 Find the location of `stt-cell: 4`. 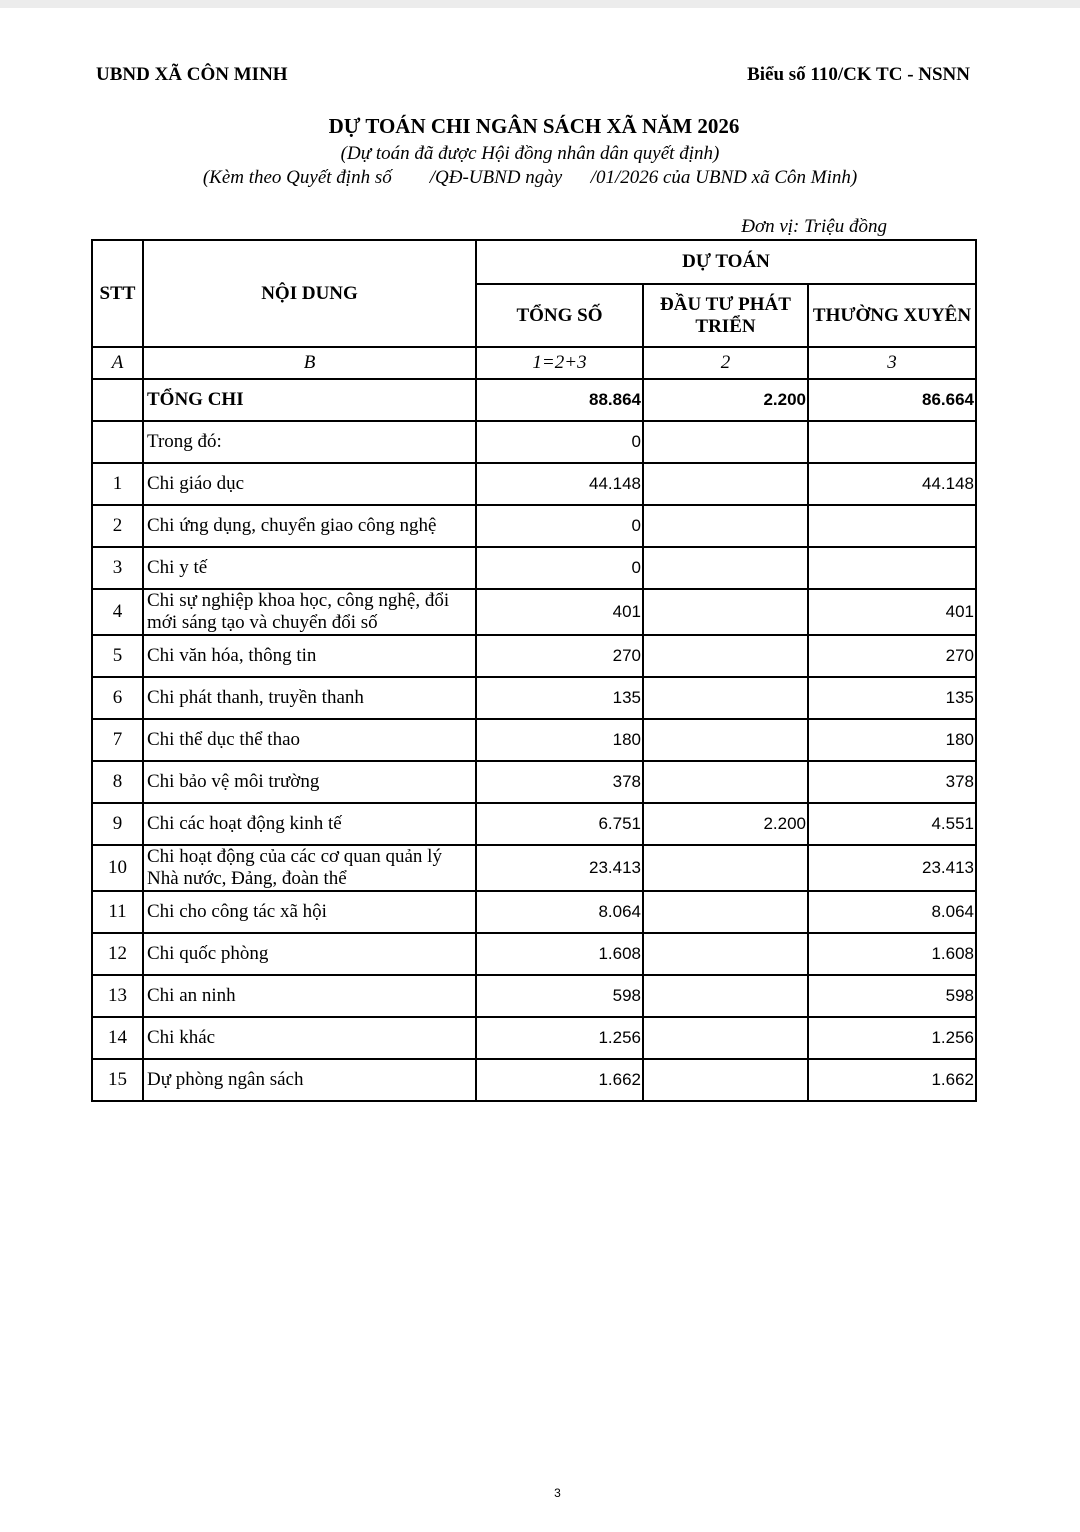

stt-cell: 4 is located at coordinates (117, 612).